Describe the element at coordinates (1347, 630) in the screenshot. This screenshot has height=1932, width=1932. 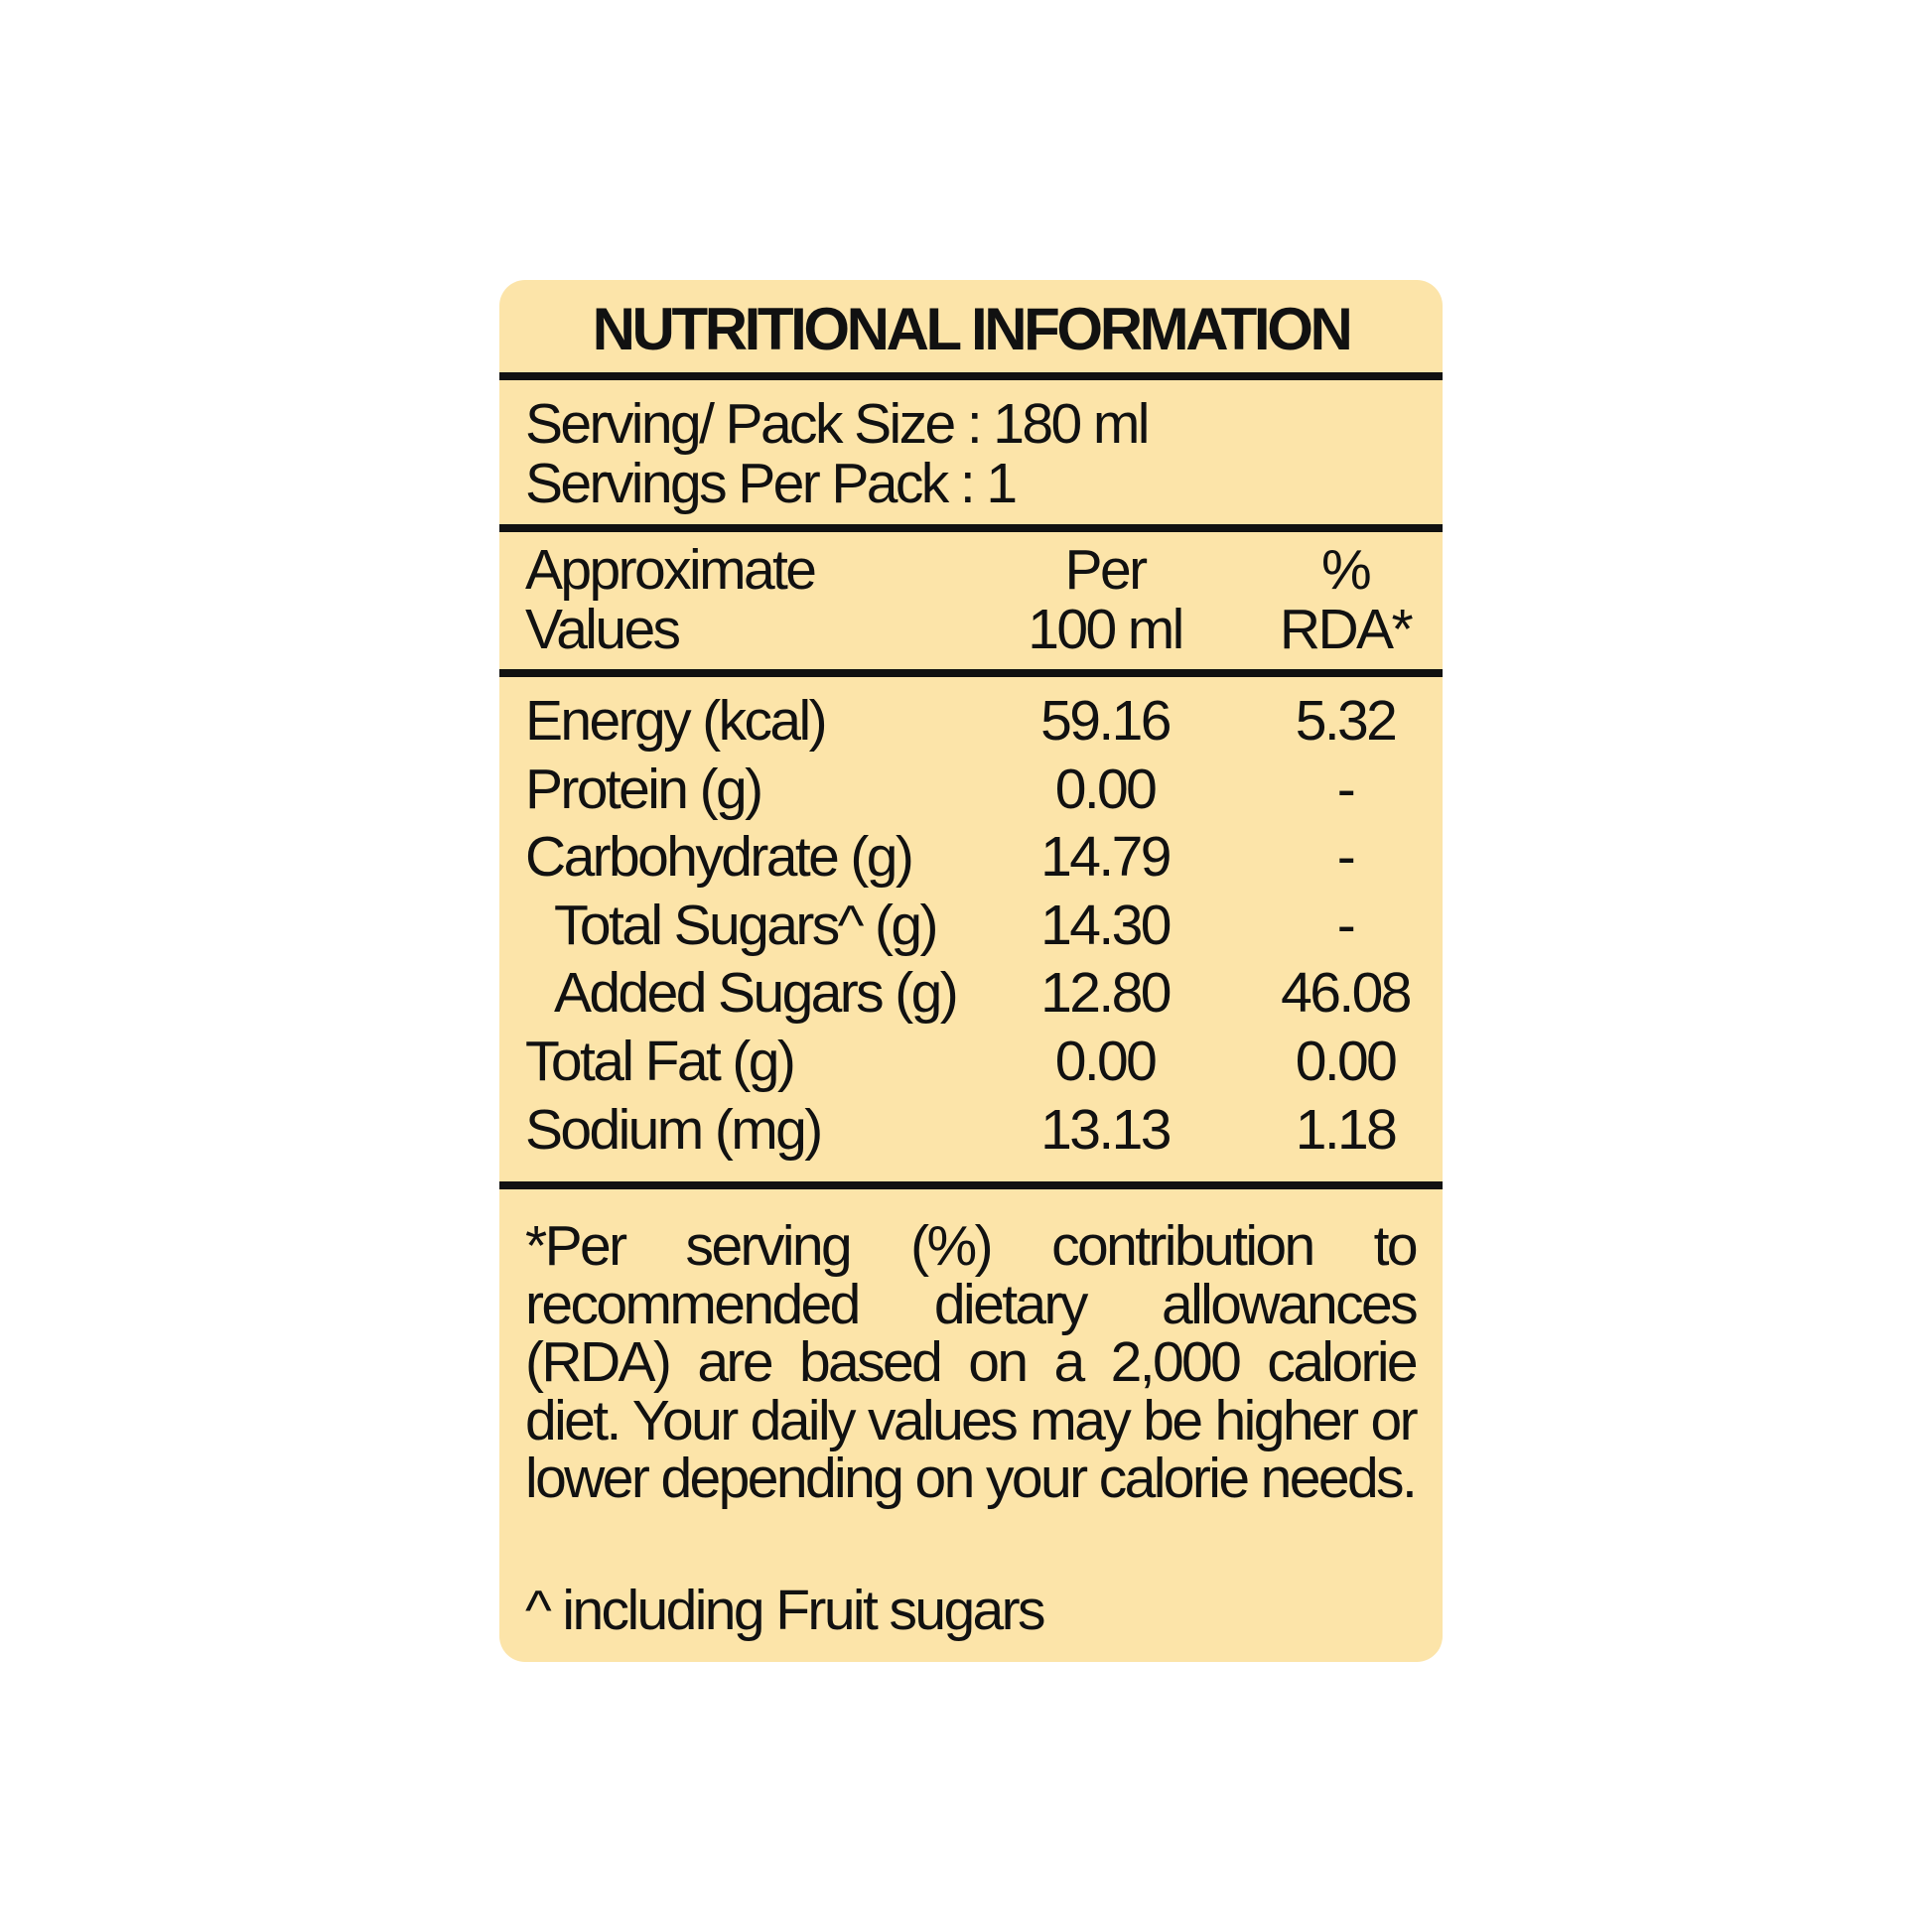
I see `header-rda-line2: RDA*` at that location.